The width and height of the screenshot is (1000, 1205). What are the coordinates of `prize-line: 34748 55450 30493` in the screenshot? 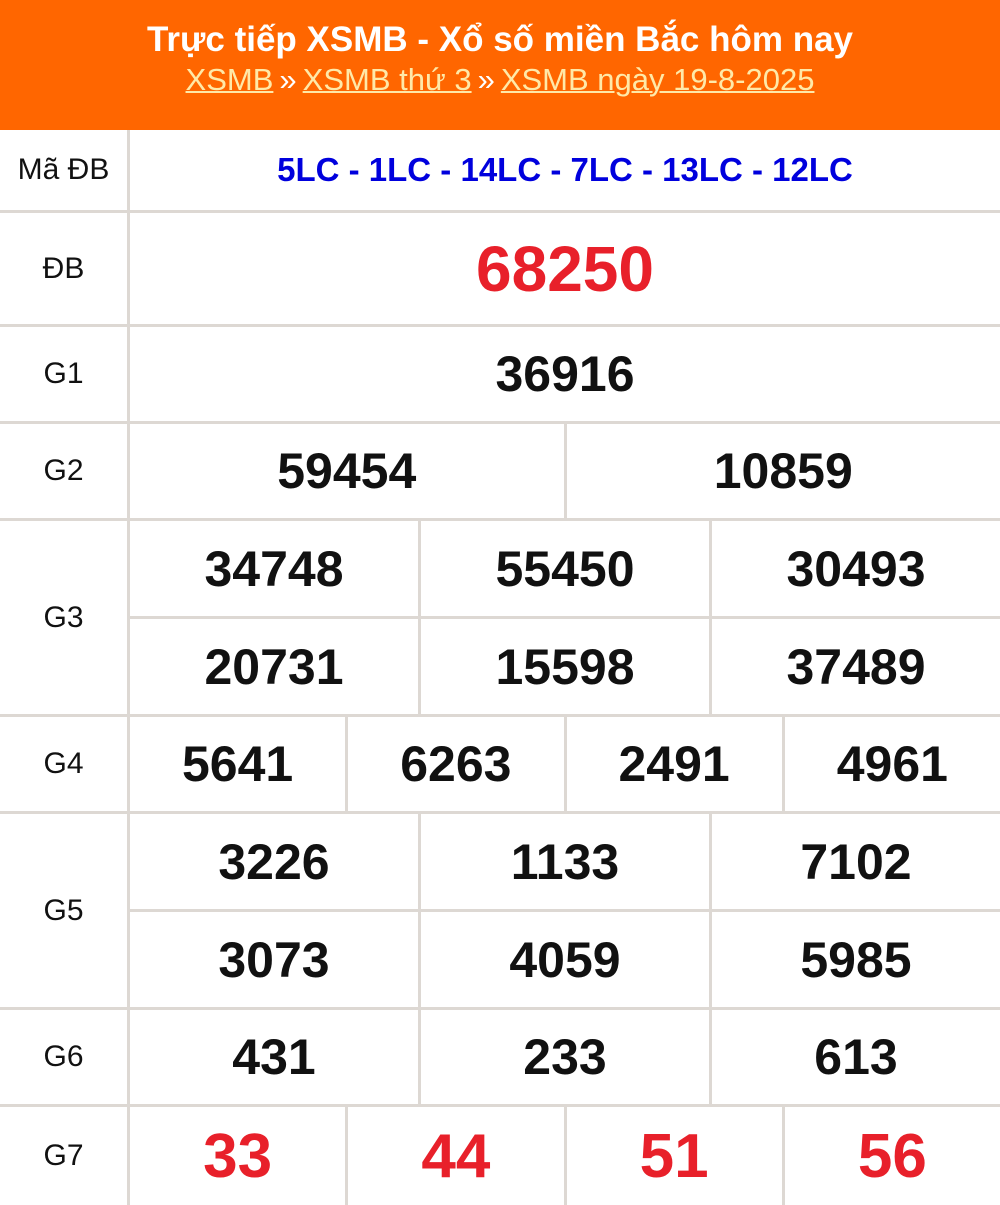 It's located at (565, 568).